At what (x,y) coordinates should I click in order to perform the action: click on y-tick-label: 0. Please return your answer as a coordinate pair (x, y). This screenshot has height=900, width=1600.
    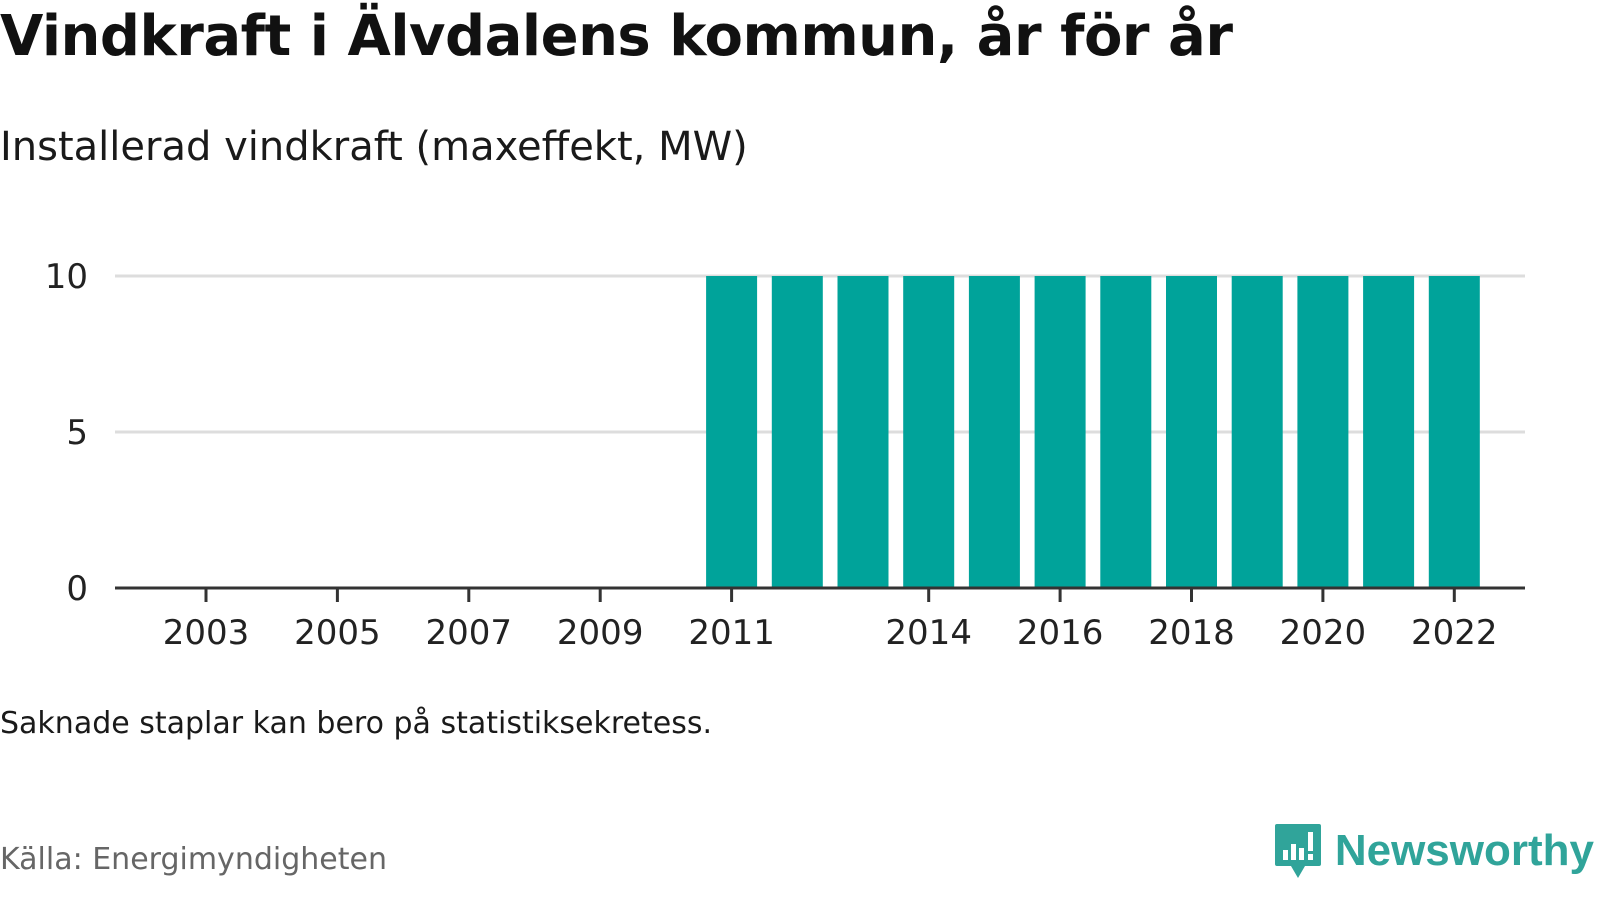
    Looking at the image, I should click on (77, 589).